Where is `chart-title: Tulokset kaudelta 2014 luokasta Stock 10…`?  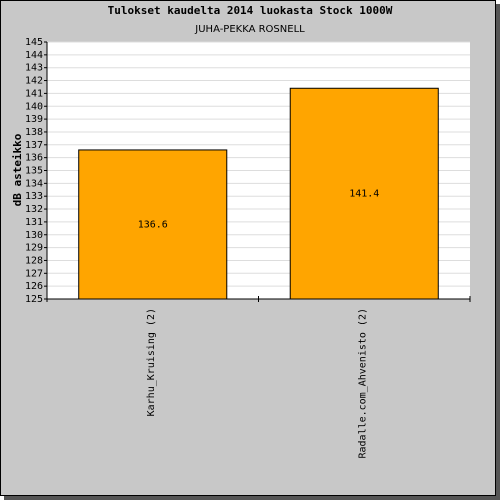
chart-title: Tulokset kaudelta 2014 luokasta Stock 10… is located at coordinates (250, 10).